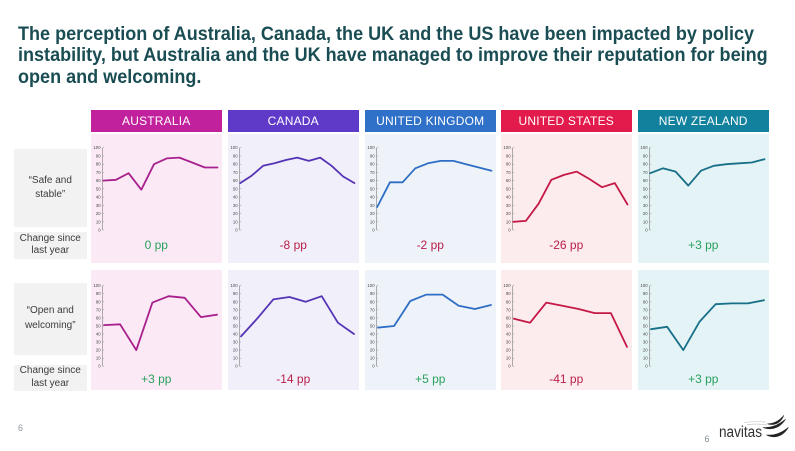  Describe the element at coordinates (740, 432) in the screenshot. I see `svg-text: navitas` at that location.